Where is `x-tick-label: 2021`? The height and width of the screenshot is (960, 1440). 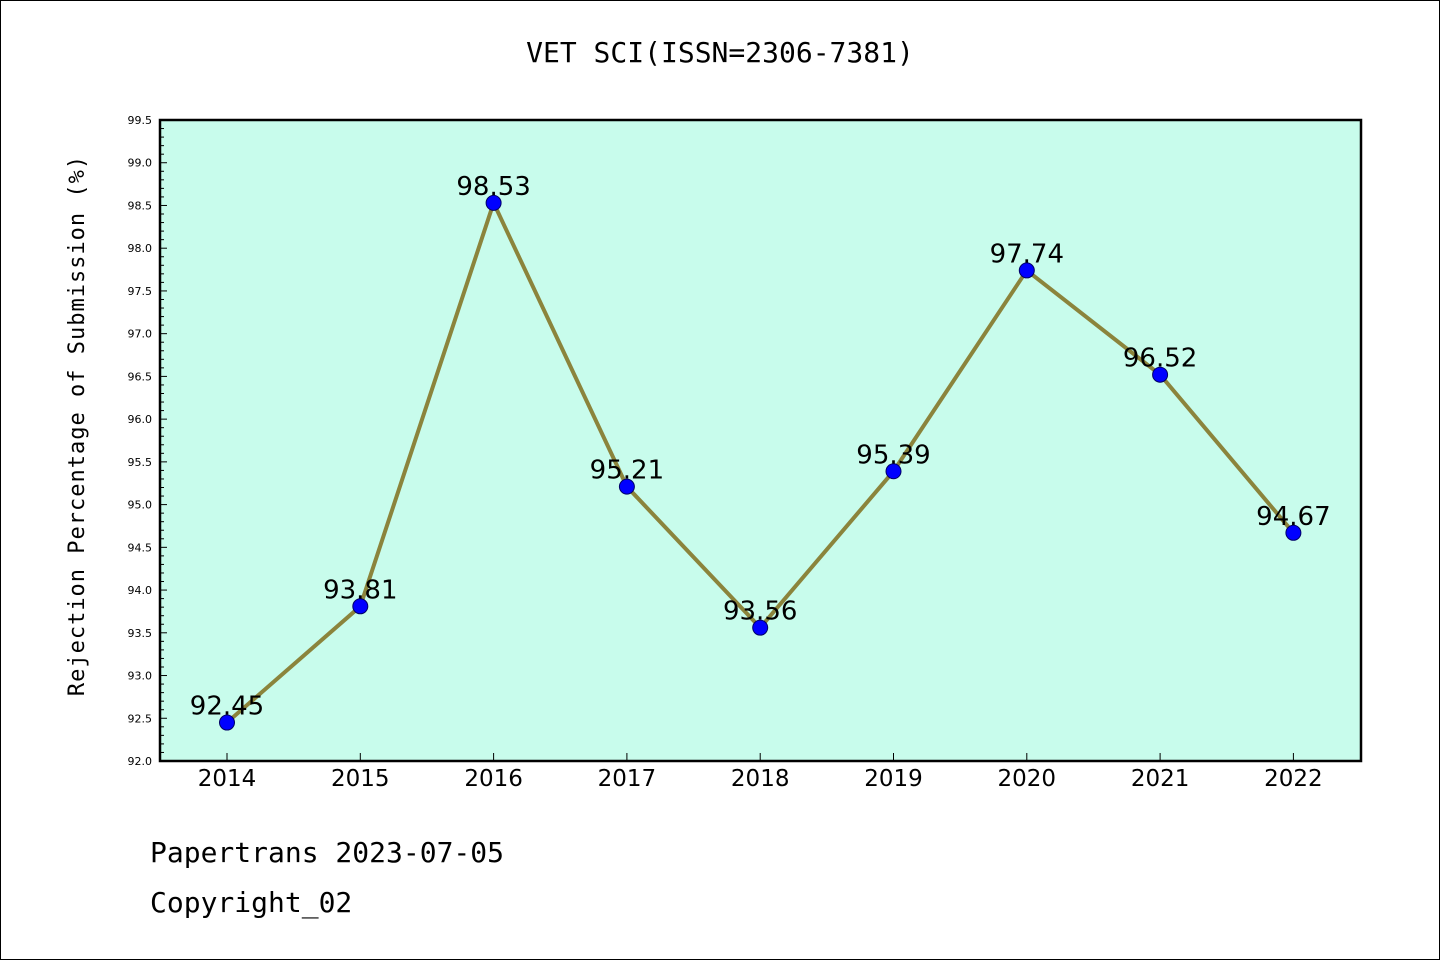
x-tick-label: 2021 is located at coordinates (1160, 779).